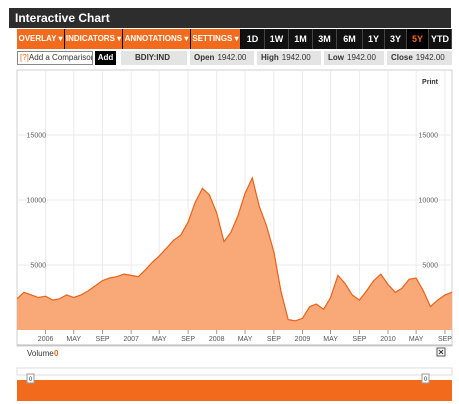 The width and height of the screenshot is (459, 404). Describe the element at coordinates (253, 39) in the screenshot. I see `range-1d-button: 1D` at that location.